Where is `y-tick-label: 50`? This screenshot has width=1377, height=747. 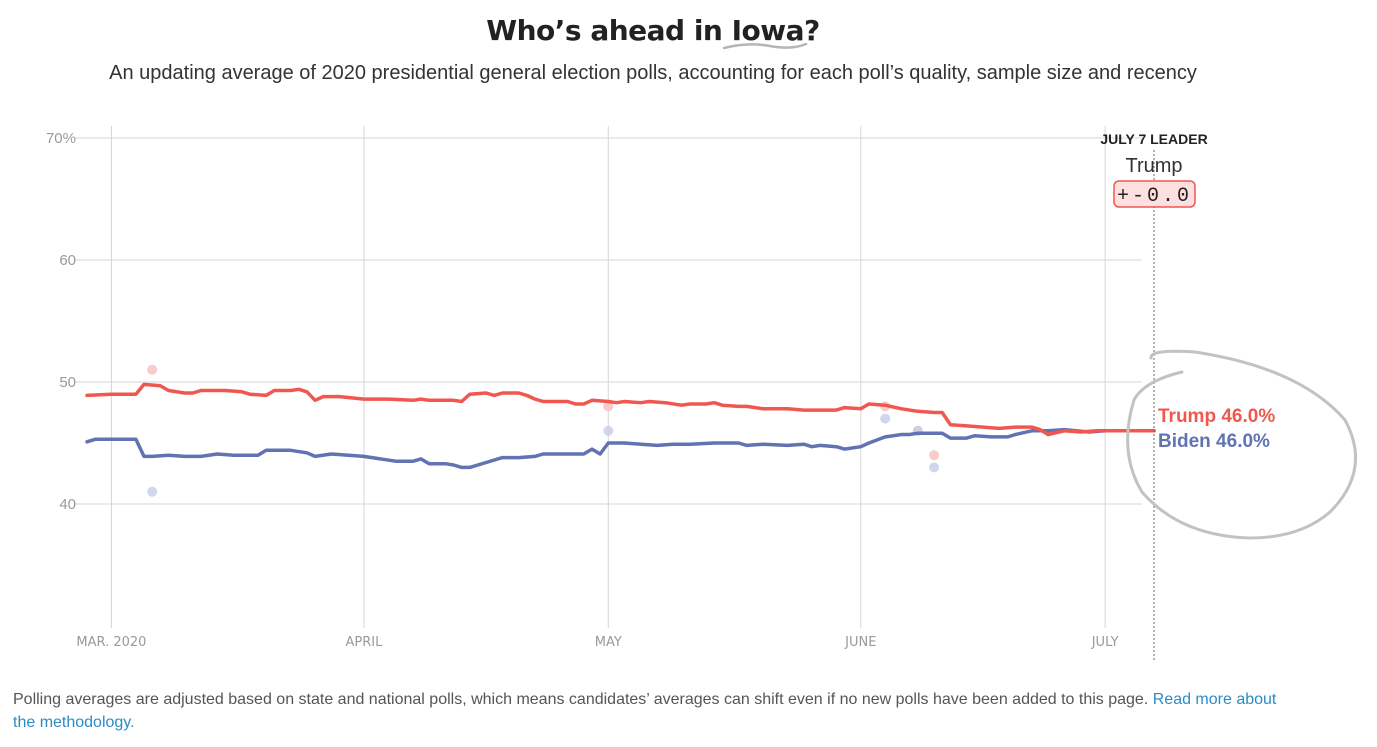
y-tick-label: 50 is located at coordinates (67, 382).